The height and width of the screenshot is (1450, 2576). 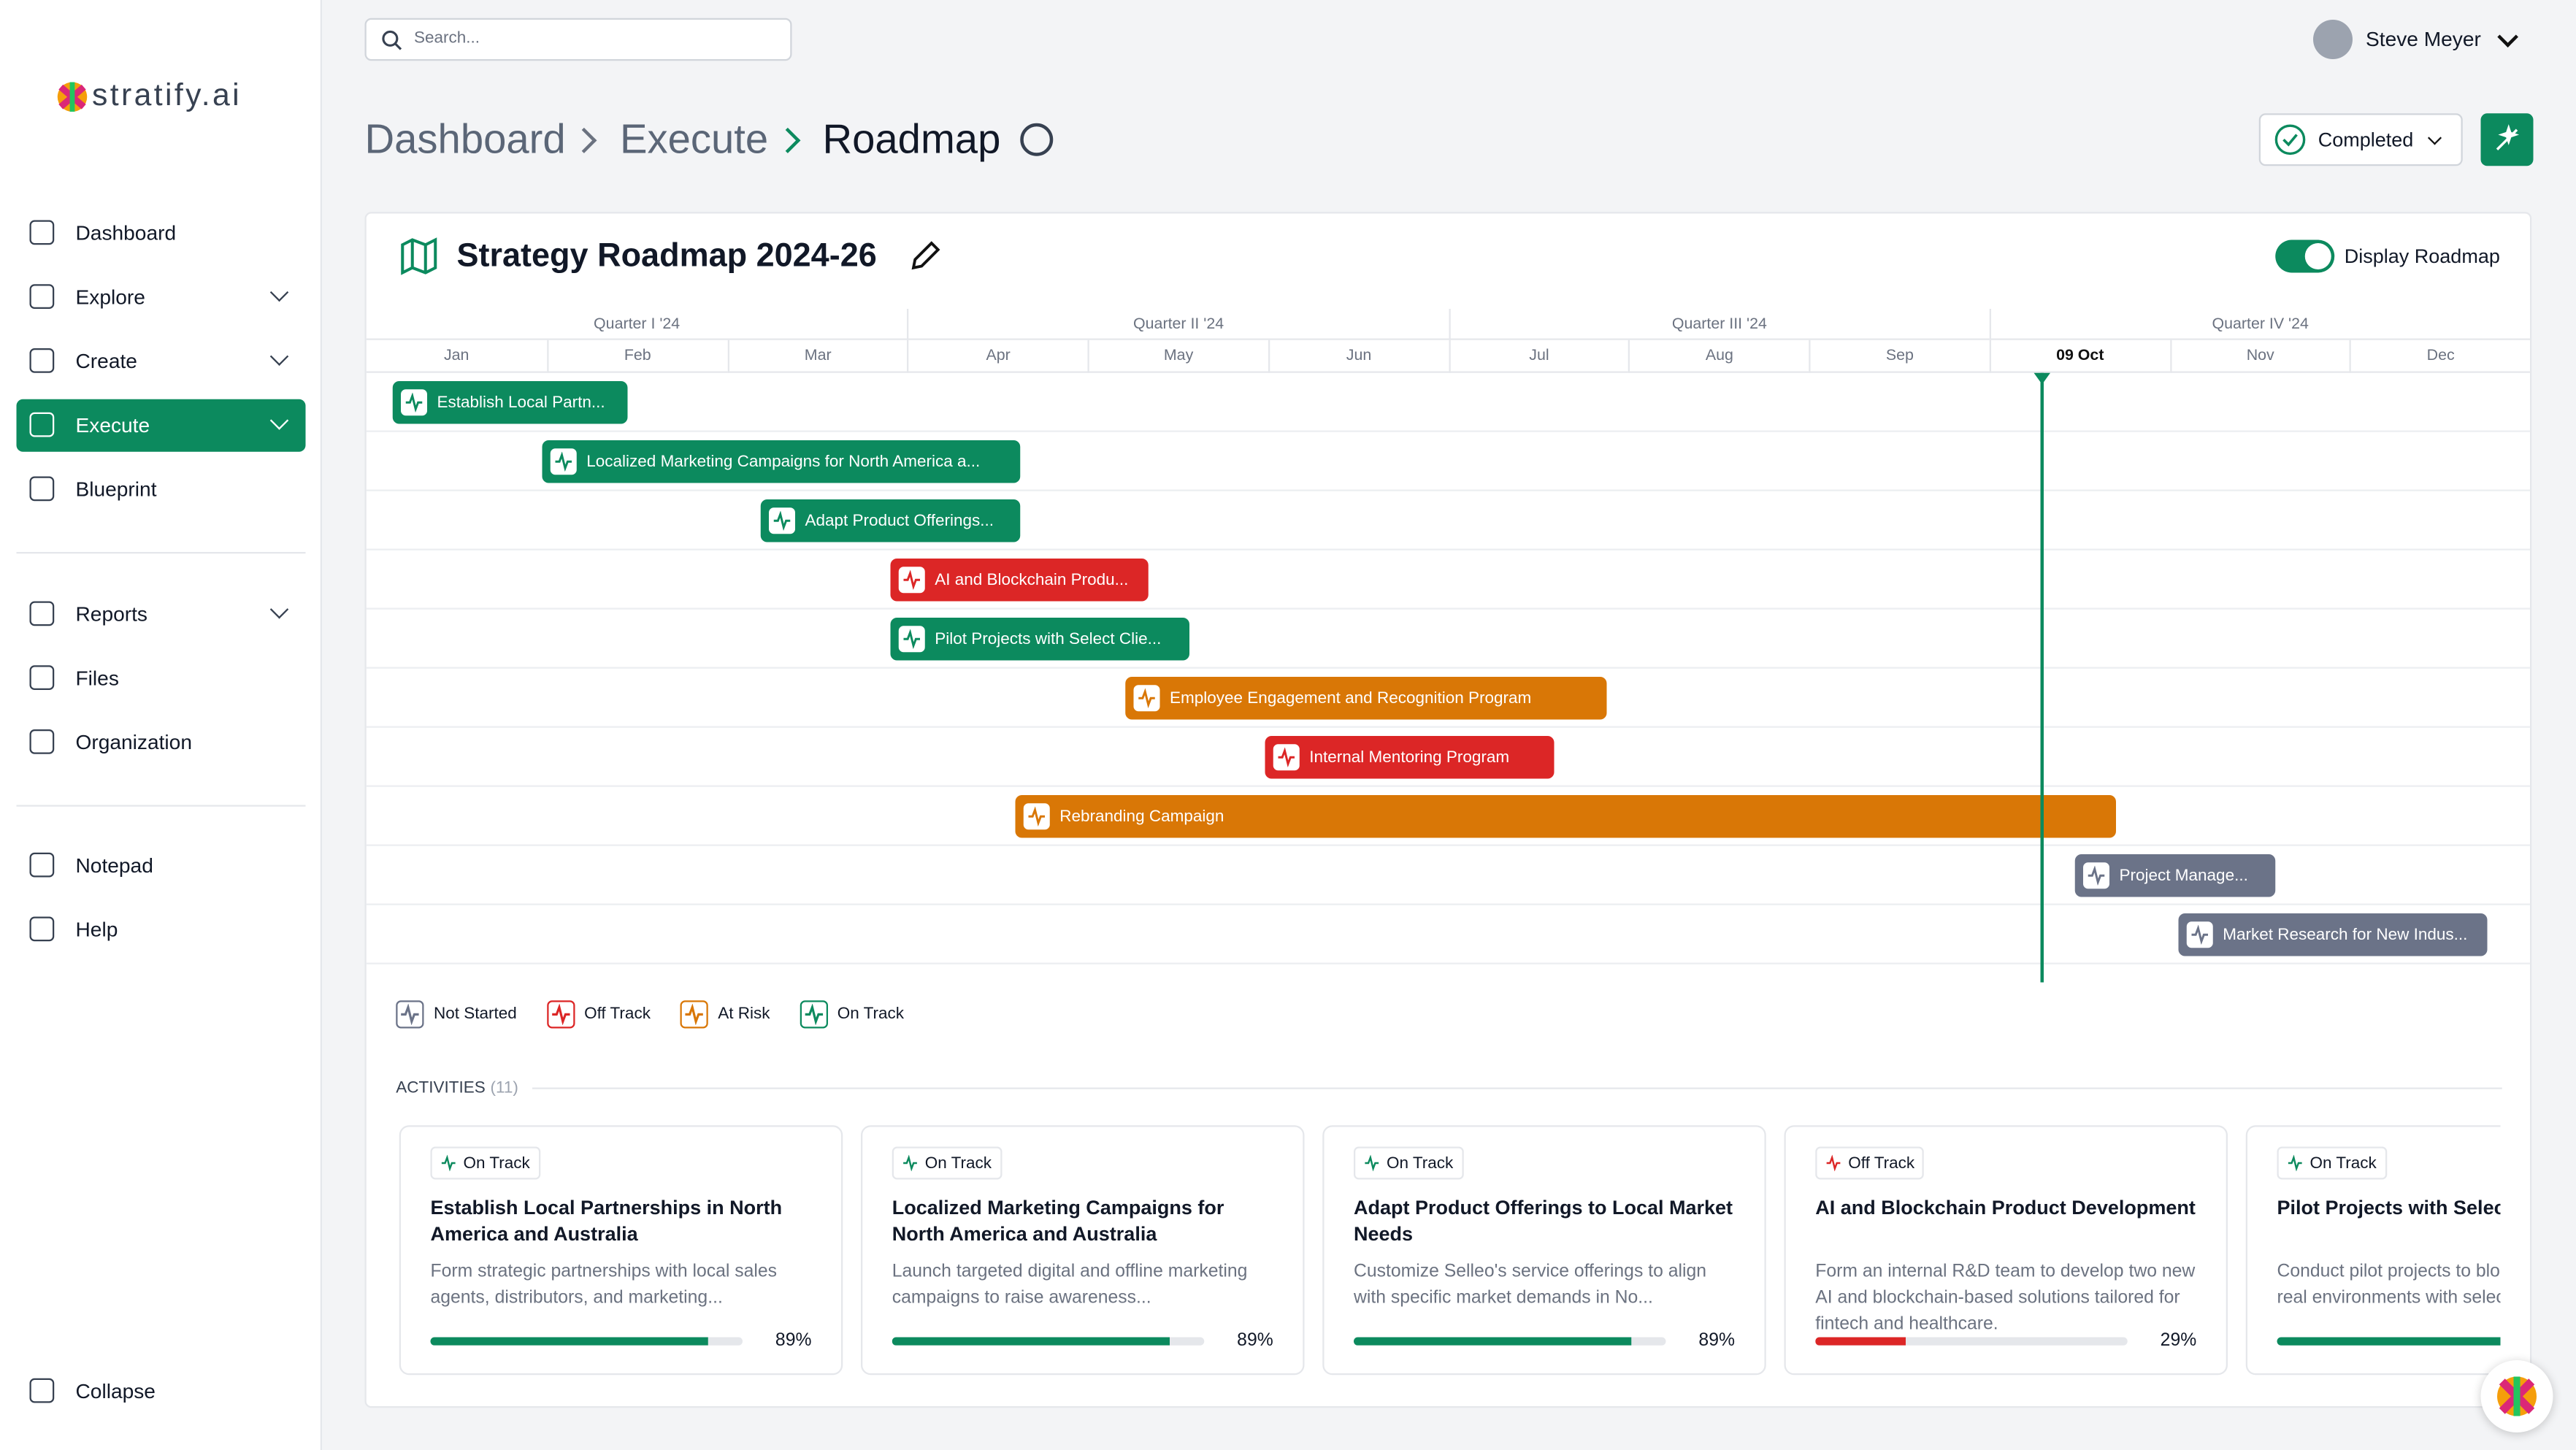 I want to click on edit-icon, so click(x=924, y=256).